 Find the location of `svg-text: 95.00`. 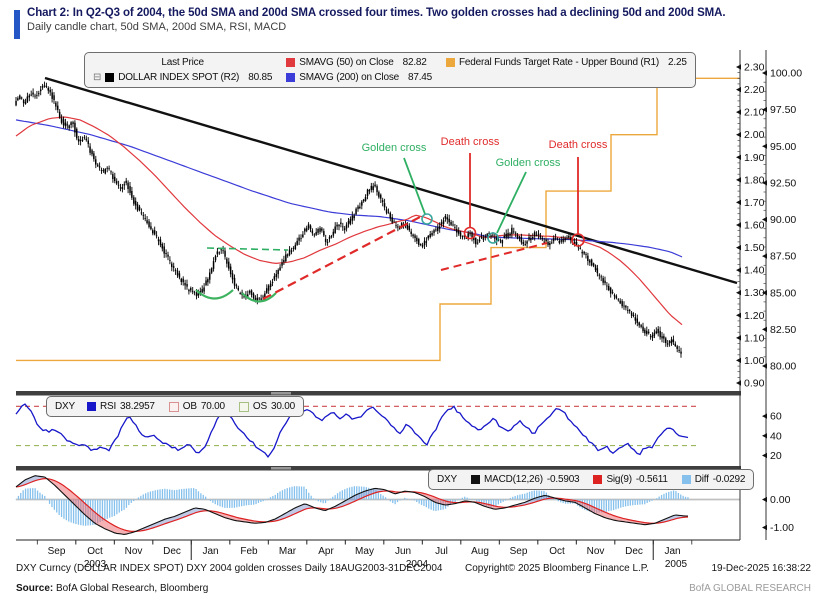

svg-text: 95.00 is located at coordinates (783, 147).